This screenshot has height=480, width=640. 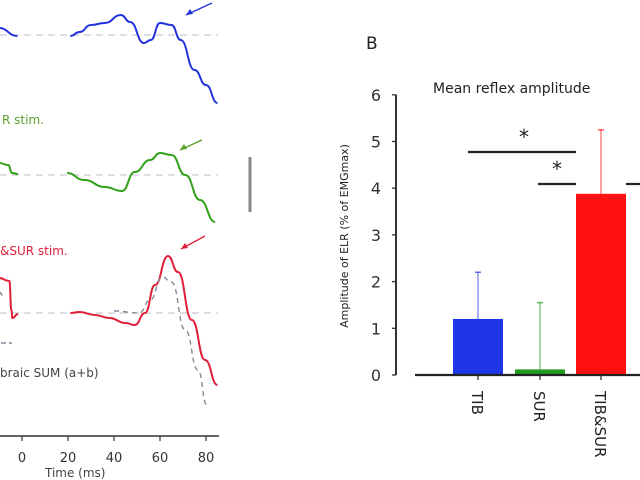 What do you see at coordinates (206, 458) in the screenshot?
I see `x-tick-label: 80` at bounding box center [206, 458].